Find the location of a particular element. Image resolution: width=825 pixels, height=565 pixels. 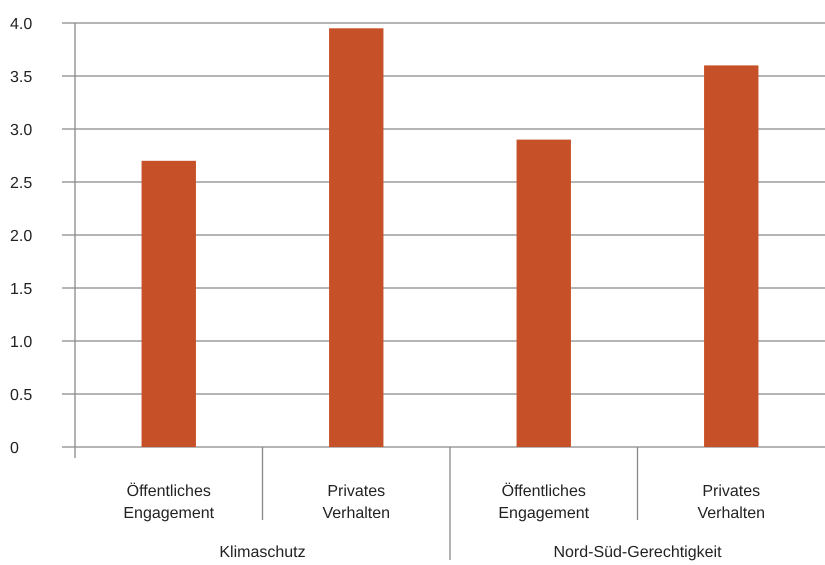

text: Klimaschutz is located at coordinates (262, 552).